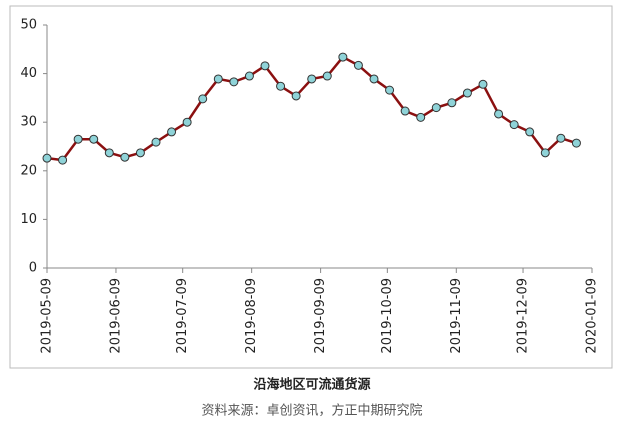  Describe the element at coordinates (28, 122) in the screenshot. I see `y-tick-label: 30` at that location.